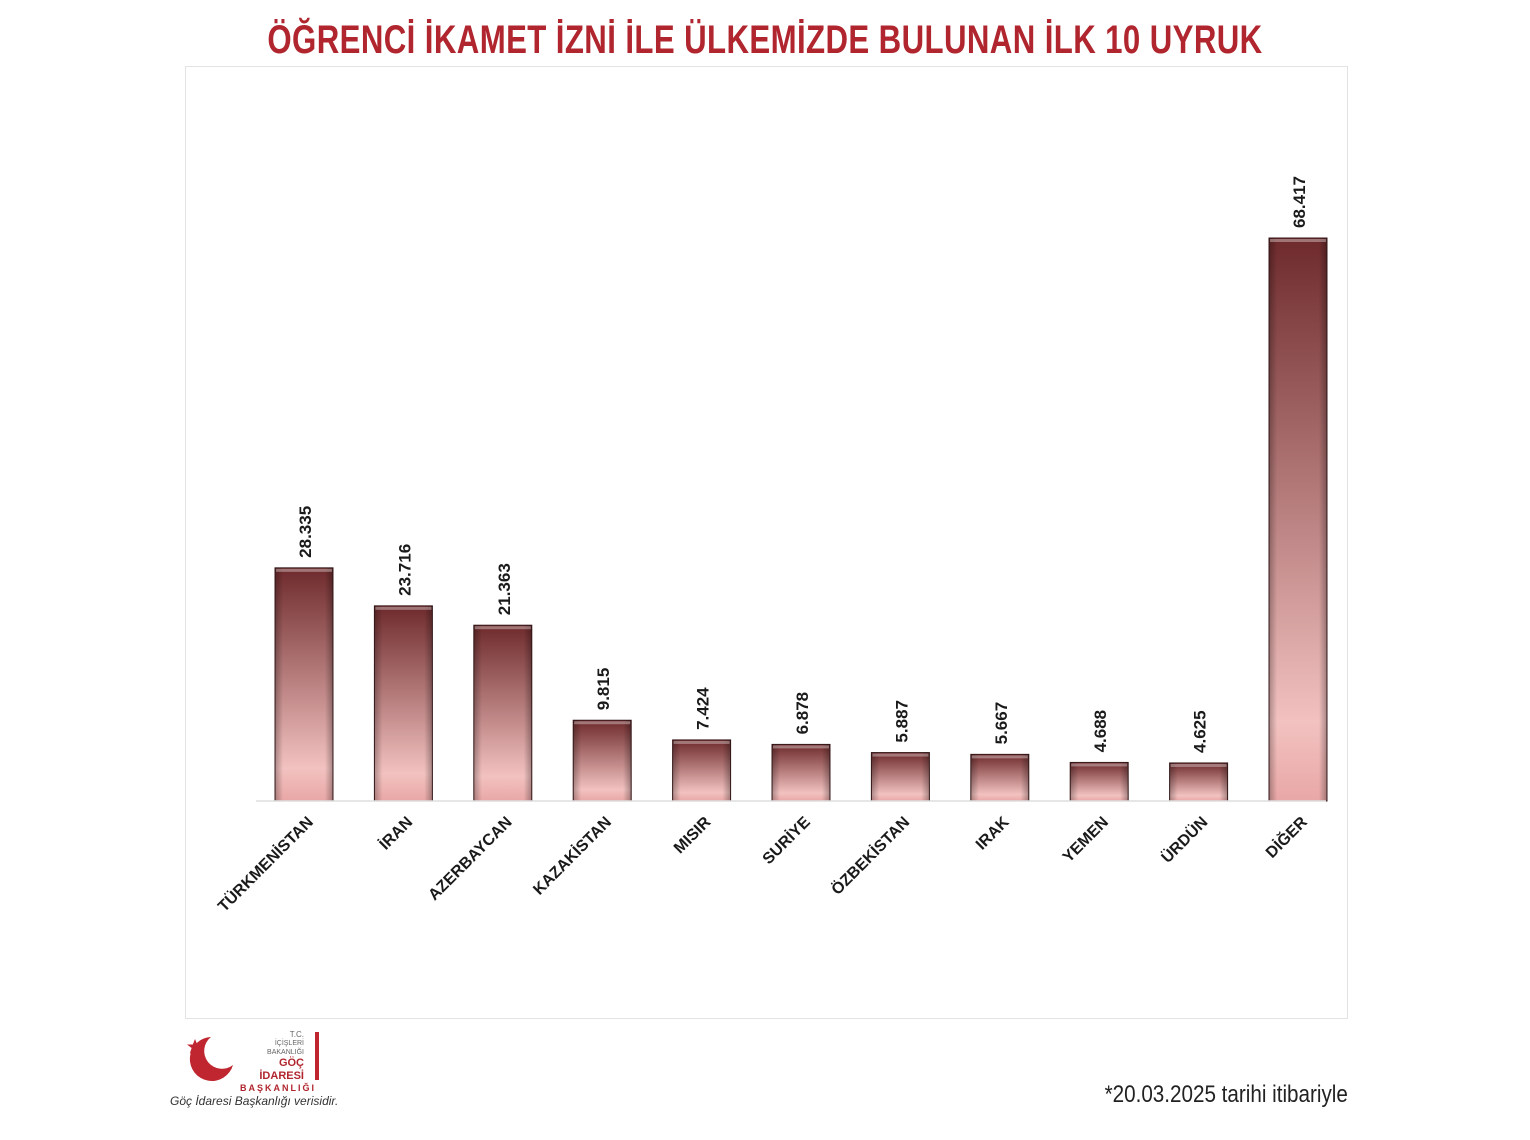 This screenshot has height=1140, width=1530. What do you see at coordinates (1086, 840) in the screenshot?
I see `category-label-8: YEMEN` at bounding box center [1086, 840].